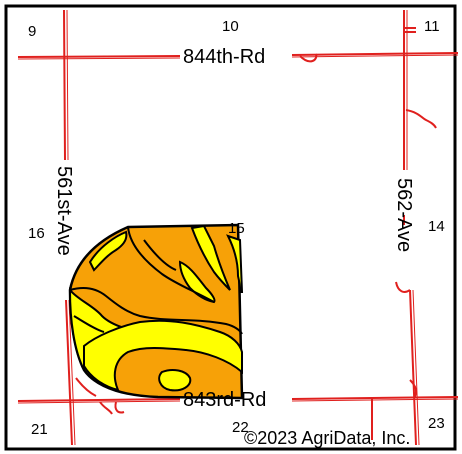 This screenshot has height=454, width=462. I want to click on road-label-south: 843rd-Rd, so click(224, 400).